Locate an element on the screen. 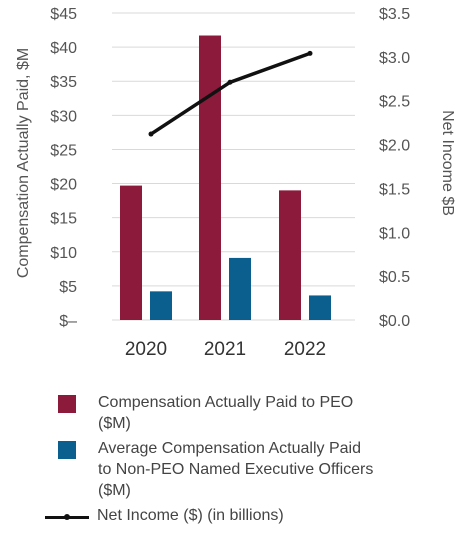  legend-item-peo: Compensation Actually Paid to PEO ($M) is located at coordinates (250, 413).